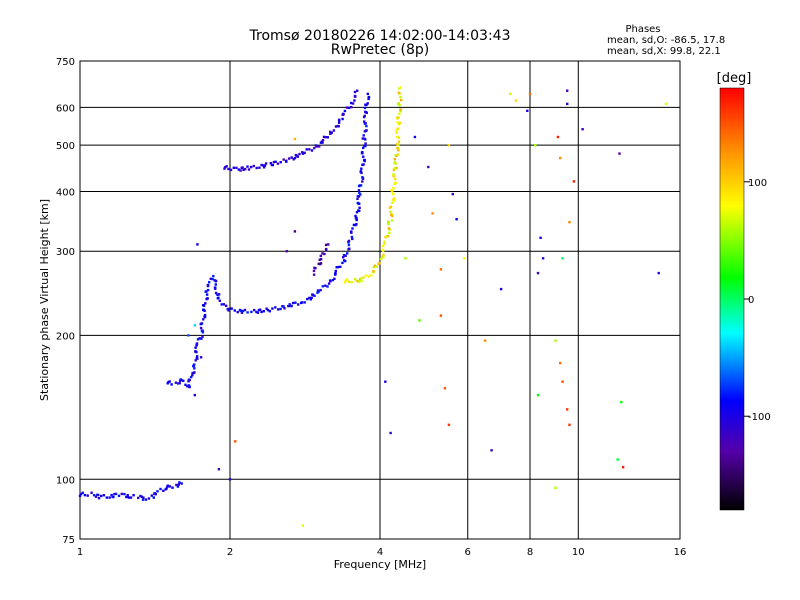  I want to click on x-tick-label: 4, so click(380, 552).